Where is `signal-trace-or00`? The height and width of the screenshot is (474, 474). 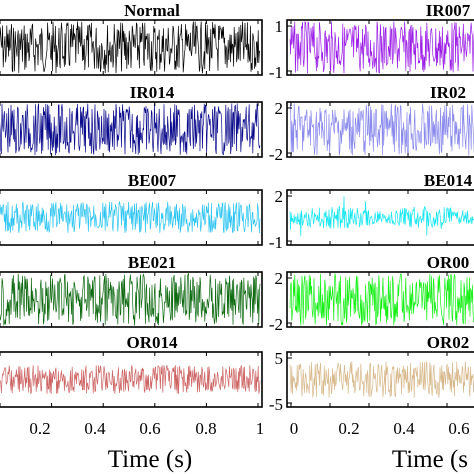
signal-trace-or00 is located at coordinates (381, 299).